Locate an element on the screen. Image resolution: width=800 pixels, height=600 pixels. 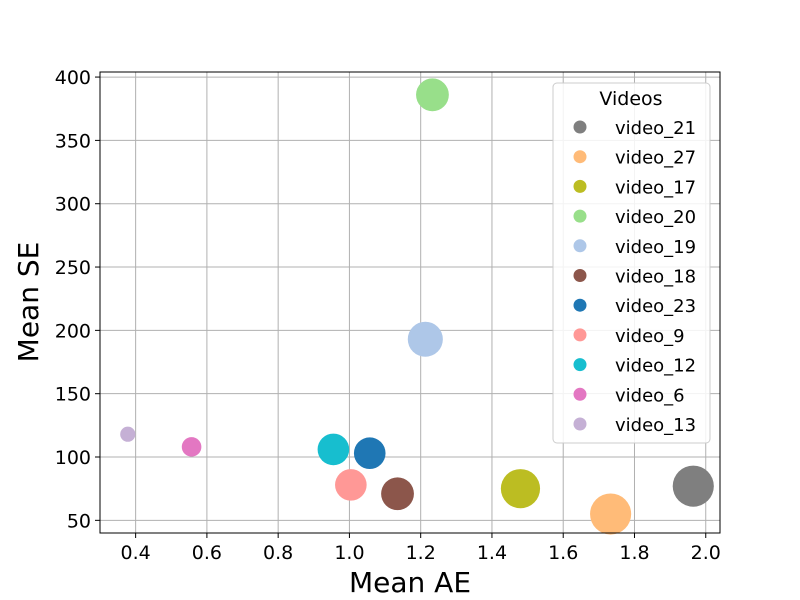
legend-item: video_12 is located at coordinates (634, 366).